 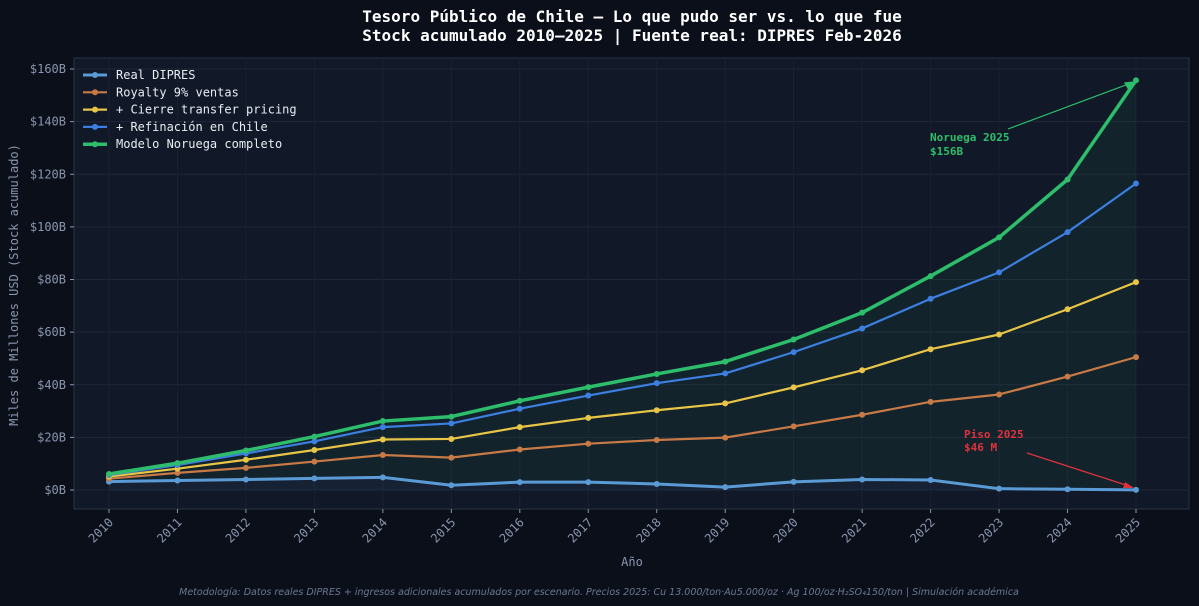 I want to click on y-tick-label: $0B, so click(x=55, y=490).